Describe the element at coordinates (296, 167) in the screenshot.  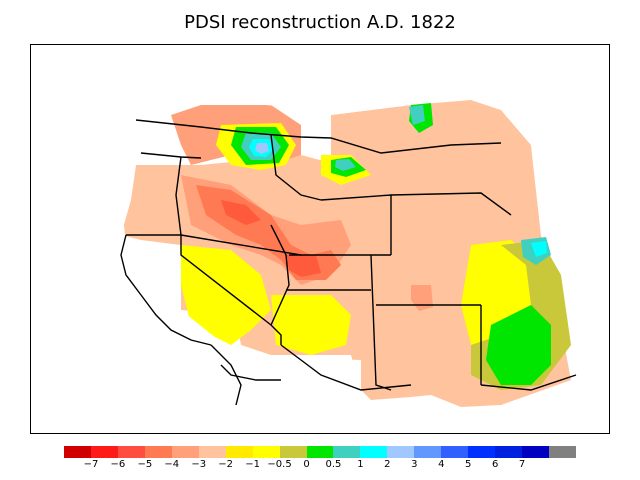
I see `border-id-mt` at that location.